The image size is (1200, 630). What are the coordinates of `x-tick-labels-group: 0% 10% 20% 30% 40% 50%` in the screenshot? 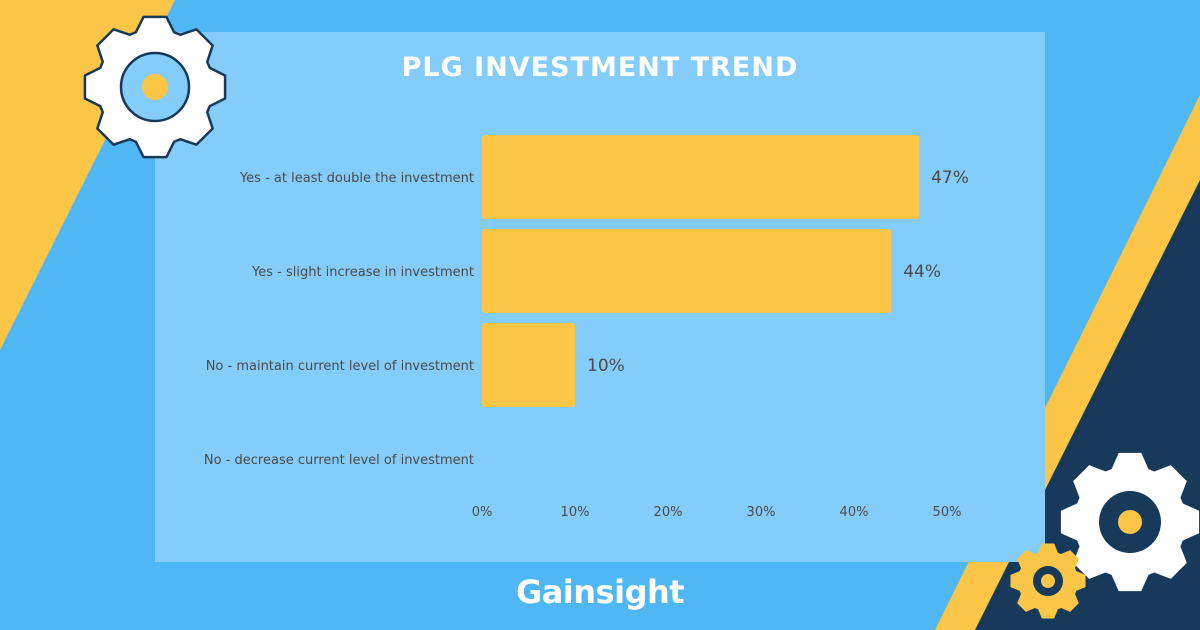 It's located at (717, 512).